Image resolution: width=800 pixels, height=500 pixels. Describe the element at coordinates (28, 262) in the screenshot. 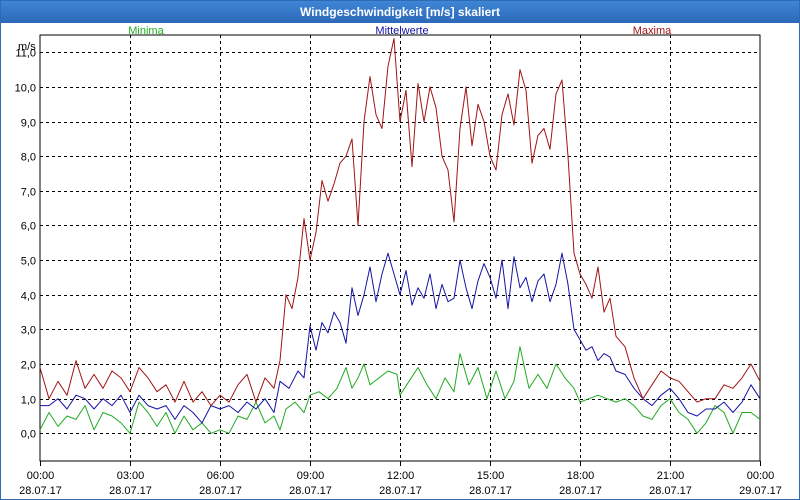

I see `y-tick-label: 5,0` at that location.